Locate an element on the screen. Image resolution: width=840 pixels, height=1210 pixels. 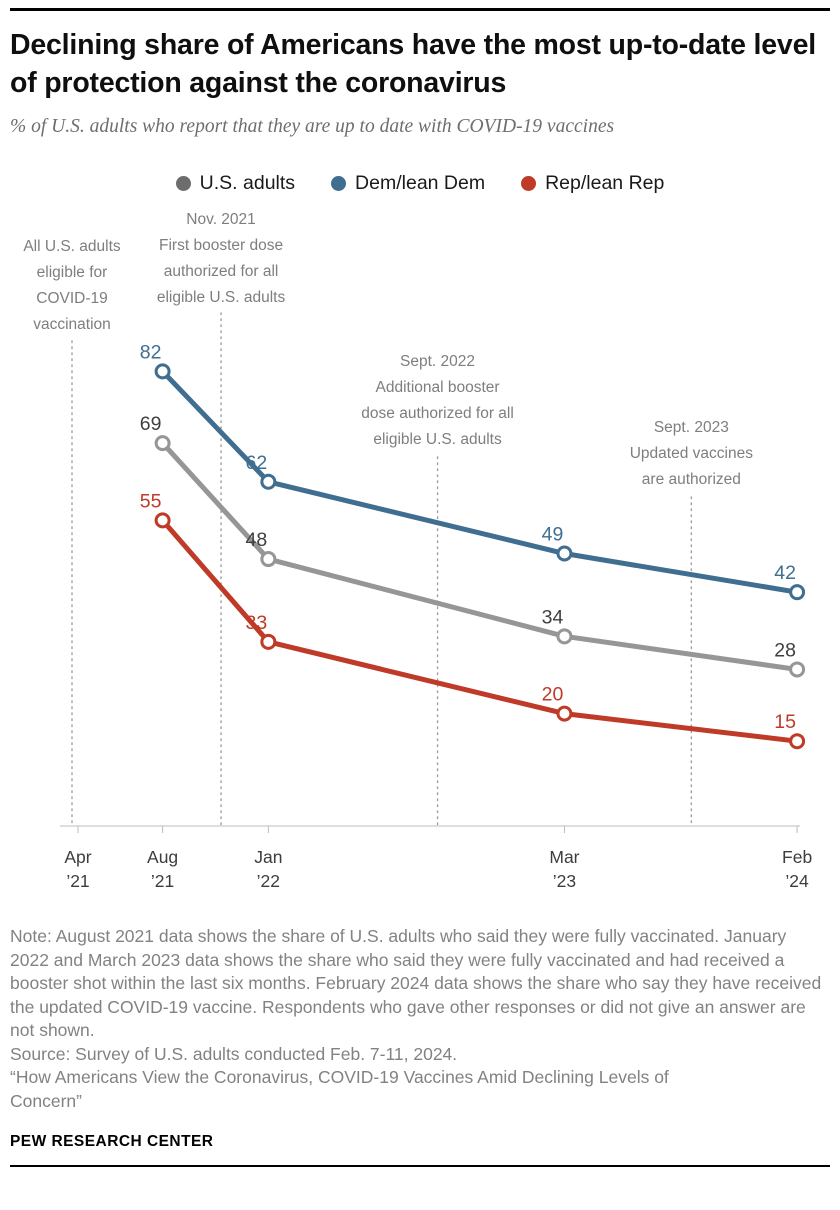
data-label-rep-lean-rep: 33 is located at coordinates (256, 623).